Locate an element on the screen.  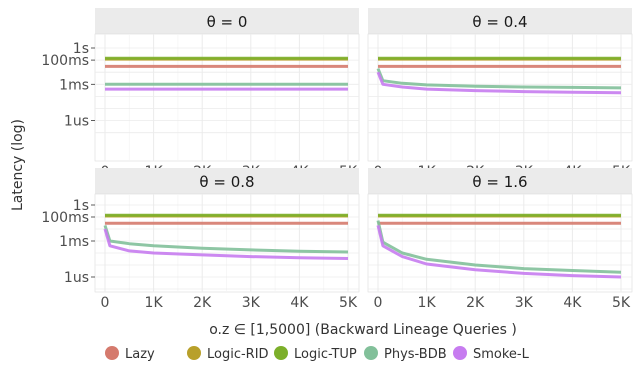
legend-label: Lazy is located at coordinates (140, 354).